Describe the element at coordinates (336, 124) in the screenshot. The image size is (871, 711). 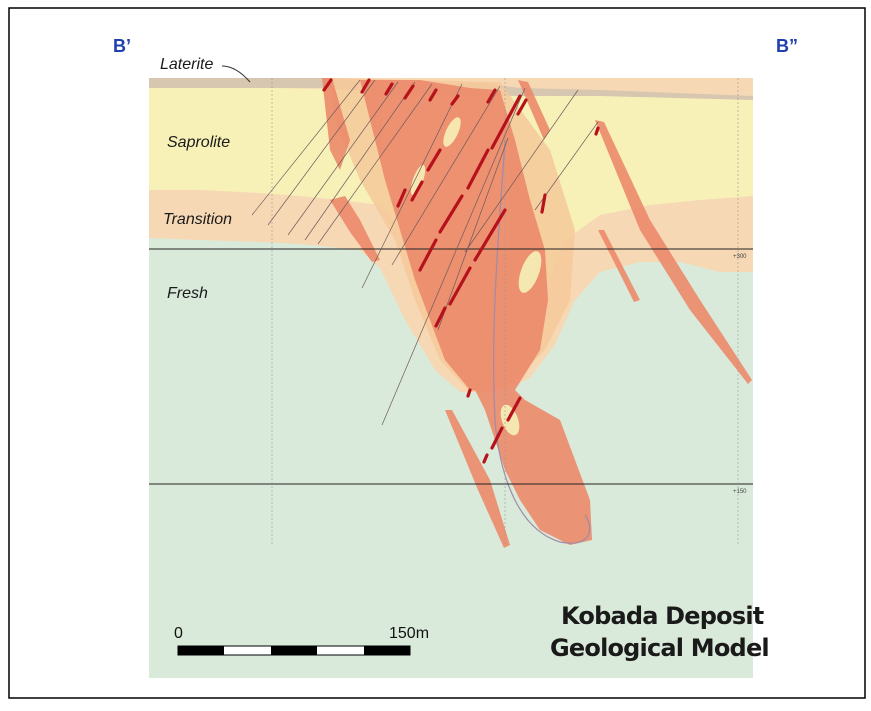
I see `lode-west-splay` at that location.